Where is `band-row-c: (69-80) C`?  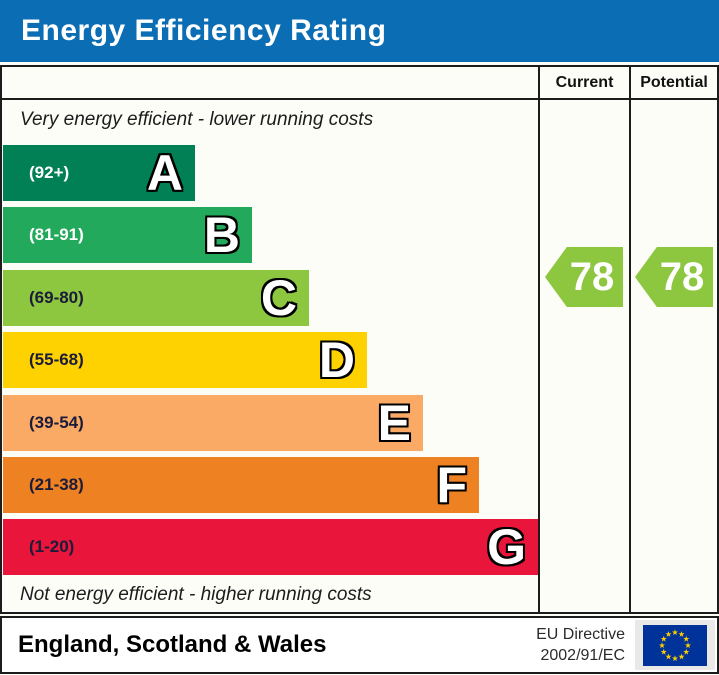 band-row-c: (69-80) C is located at coordinates (156, 298).